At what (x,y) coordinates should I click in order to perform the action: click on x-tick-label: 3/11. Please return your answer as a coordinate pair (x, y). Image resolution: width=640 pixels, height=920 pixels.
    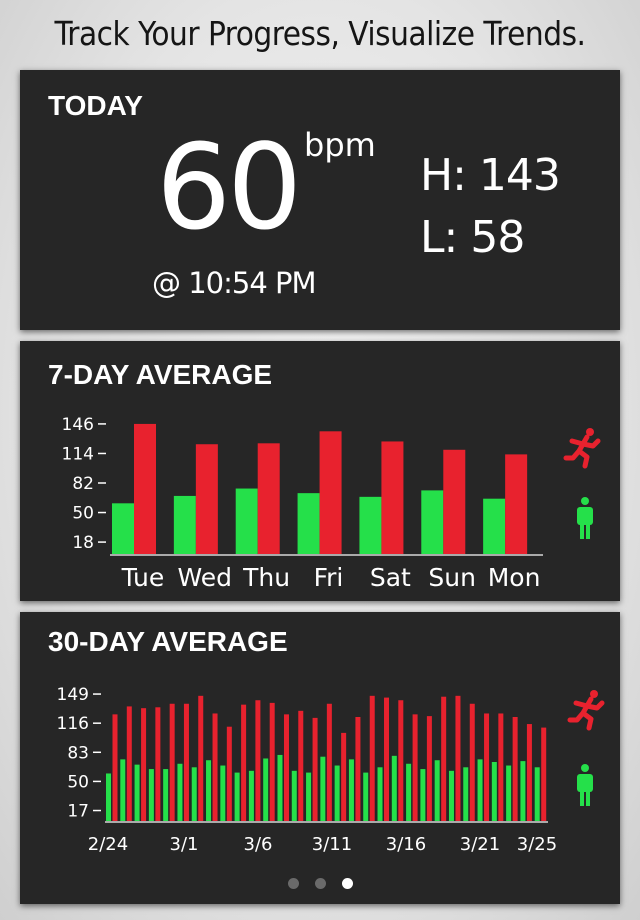
    Looking at the image, I should click on (332, 844).